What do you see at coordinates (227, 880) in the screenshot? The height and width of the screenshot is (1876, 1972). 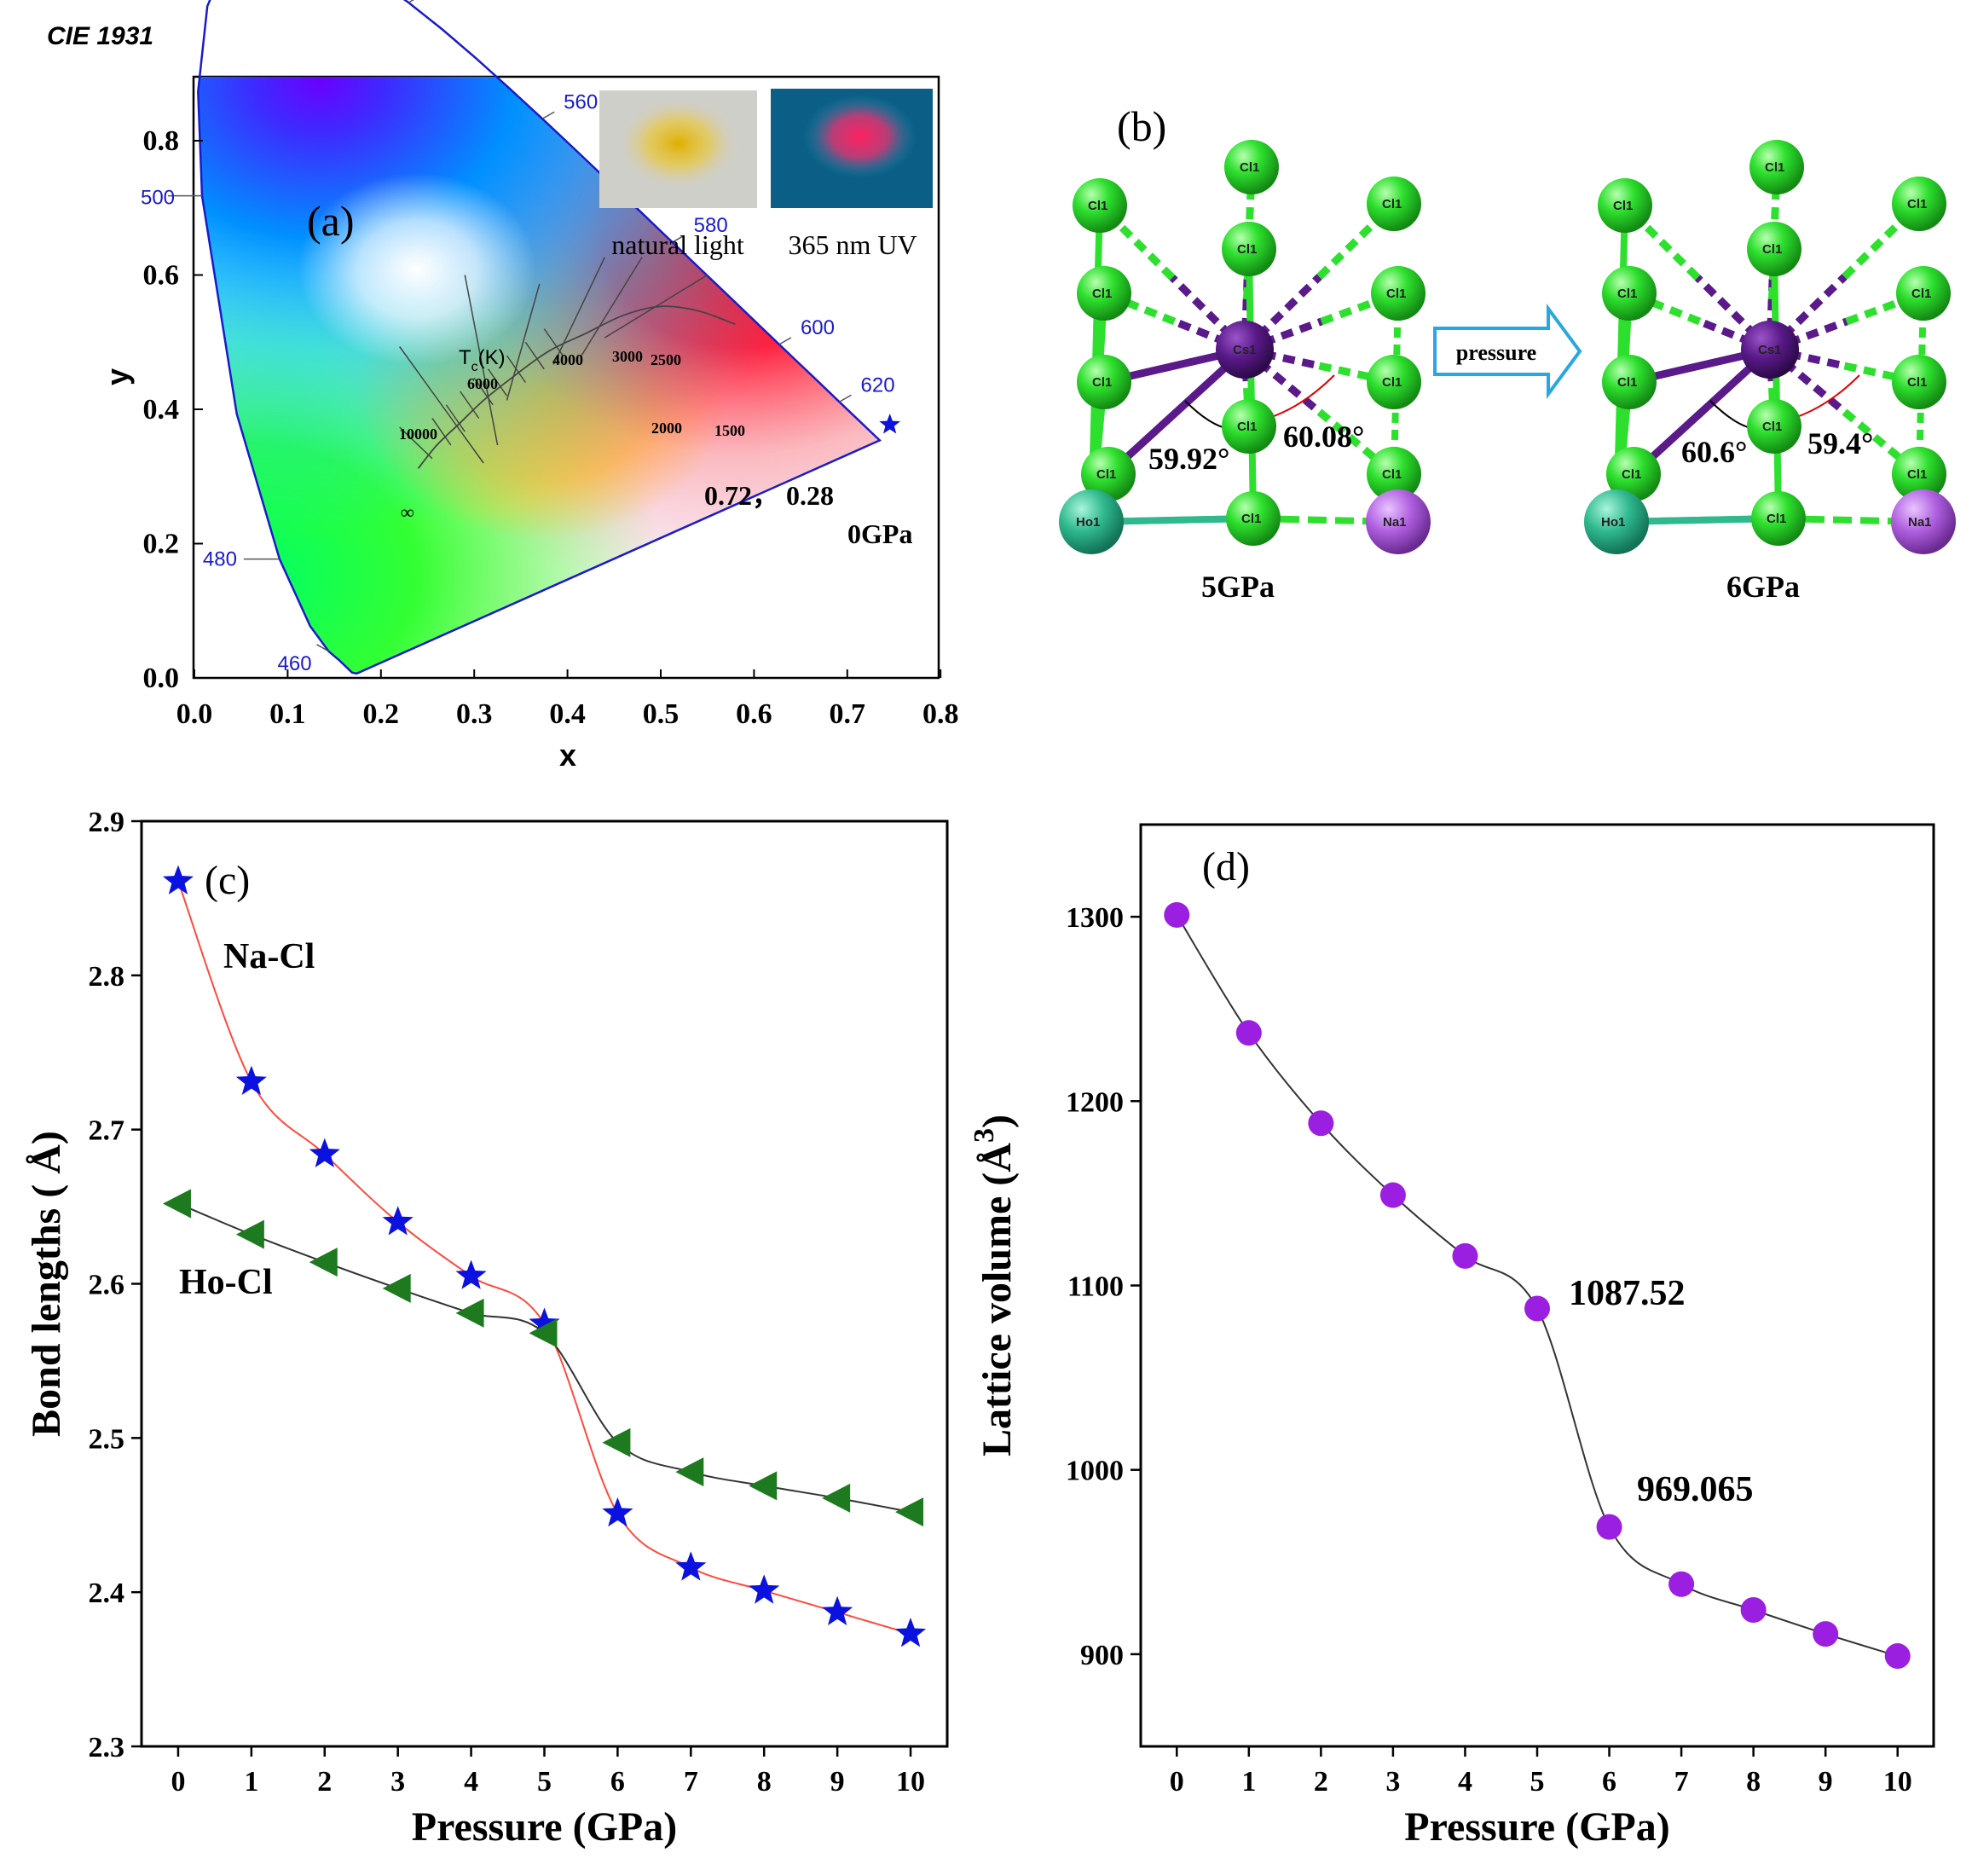 I see `panel-c-label: (c)` at bounding box center [227, 880].